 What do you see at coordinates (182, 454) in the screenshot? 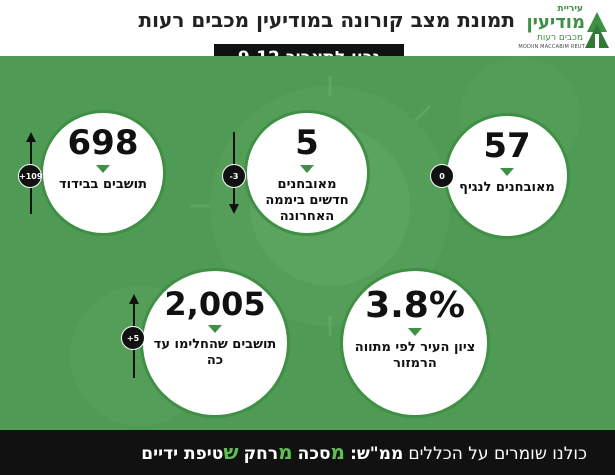
I see `rule-handwash-rest: טיפת ידיים` at bounding box center [182, 454].